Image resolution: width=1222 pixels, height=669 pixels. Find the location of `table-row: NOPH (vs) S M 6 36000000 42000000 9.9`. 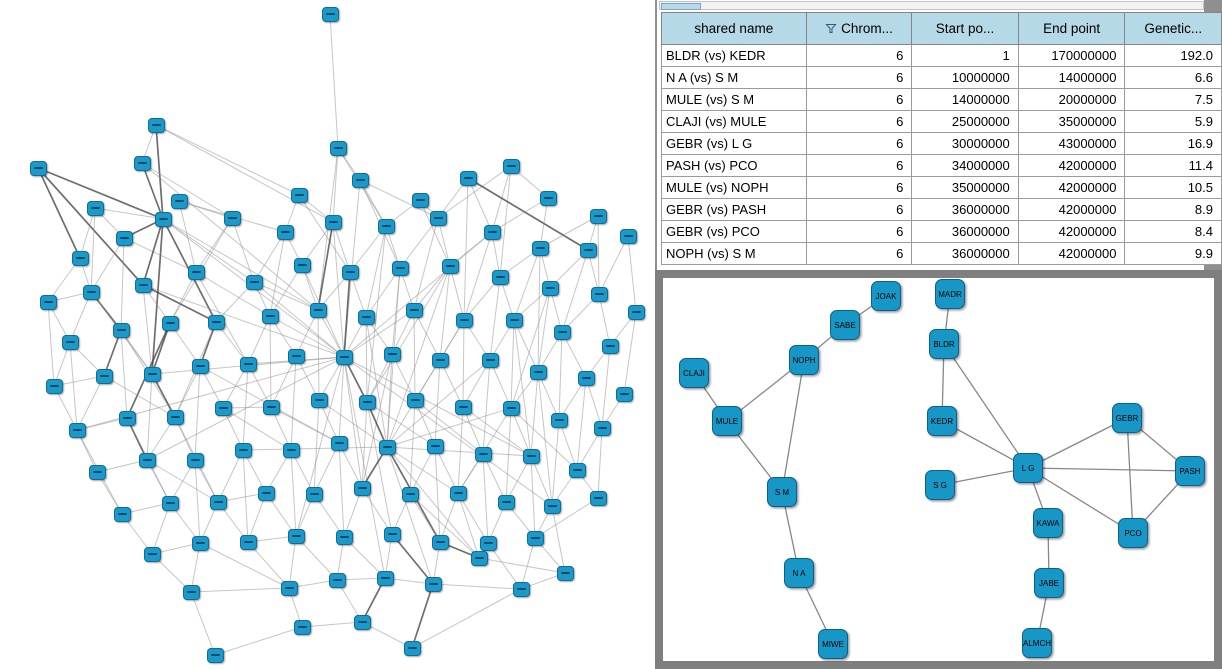

table-row: NOPH (vs) S M 6 36000000 42000000 9.9 is located at coordinates (941, 253).